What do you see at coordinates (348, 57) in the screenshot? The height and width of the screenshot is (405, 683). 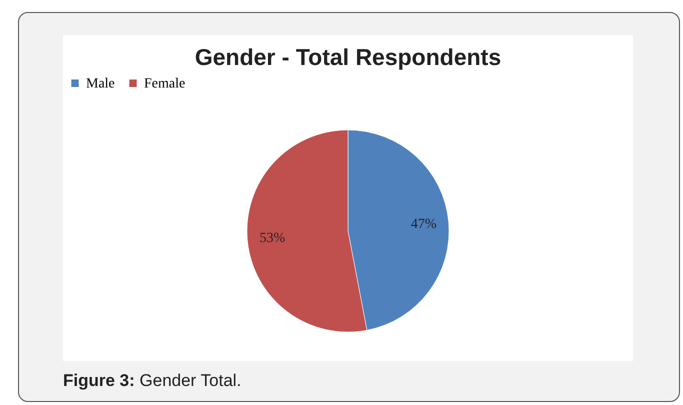 I see `chart-title: Gender - Total Respondents` at bounding box center [348, 57].